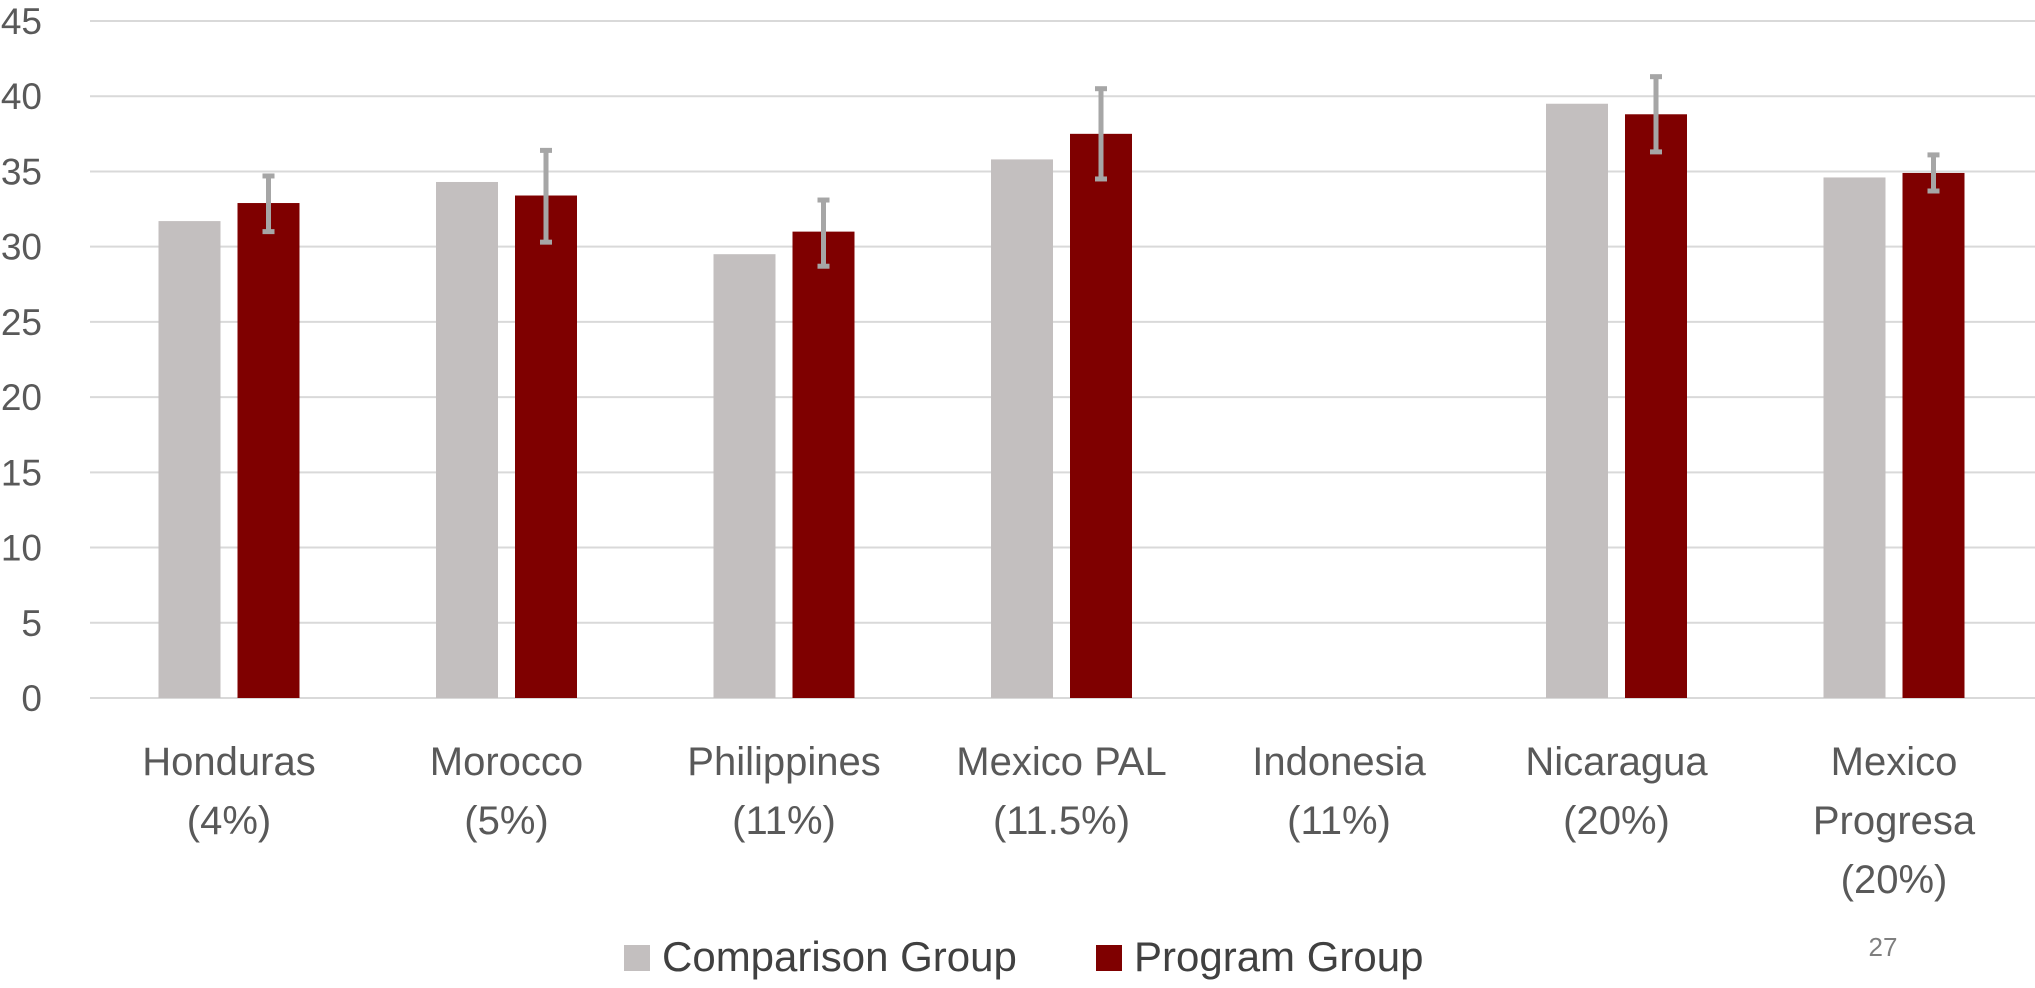 The image size is (2035, 988). What do you see at coordinates (228, 762) in the screenshot?
I see `x-tick-label: Honduras` at bounding box center [228, 762].